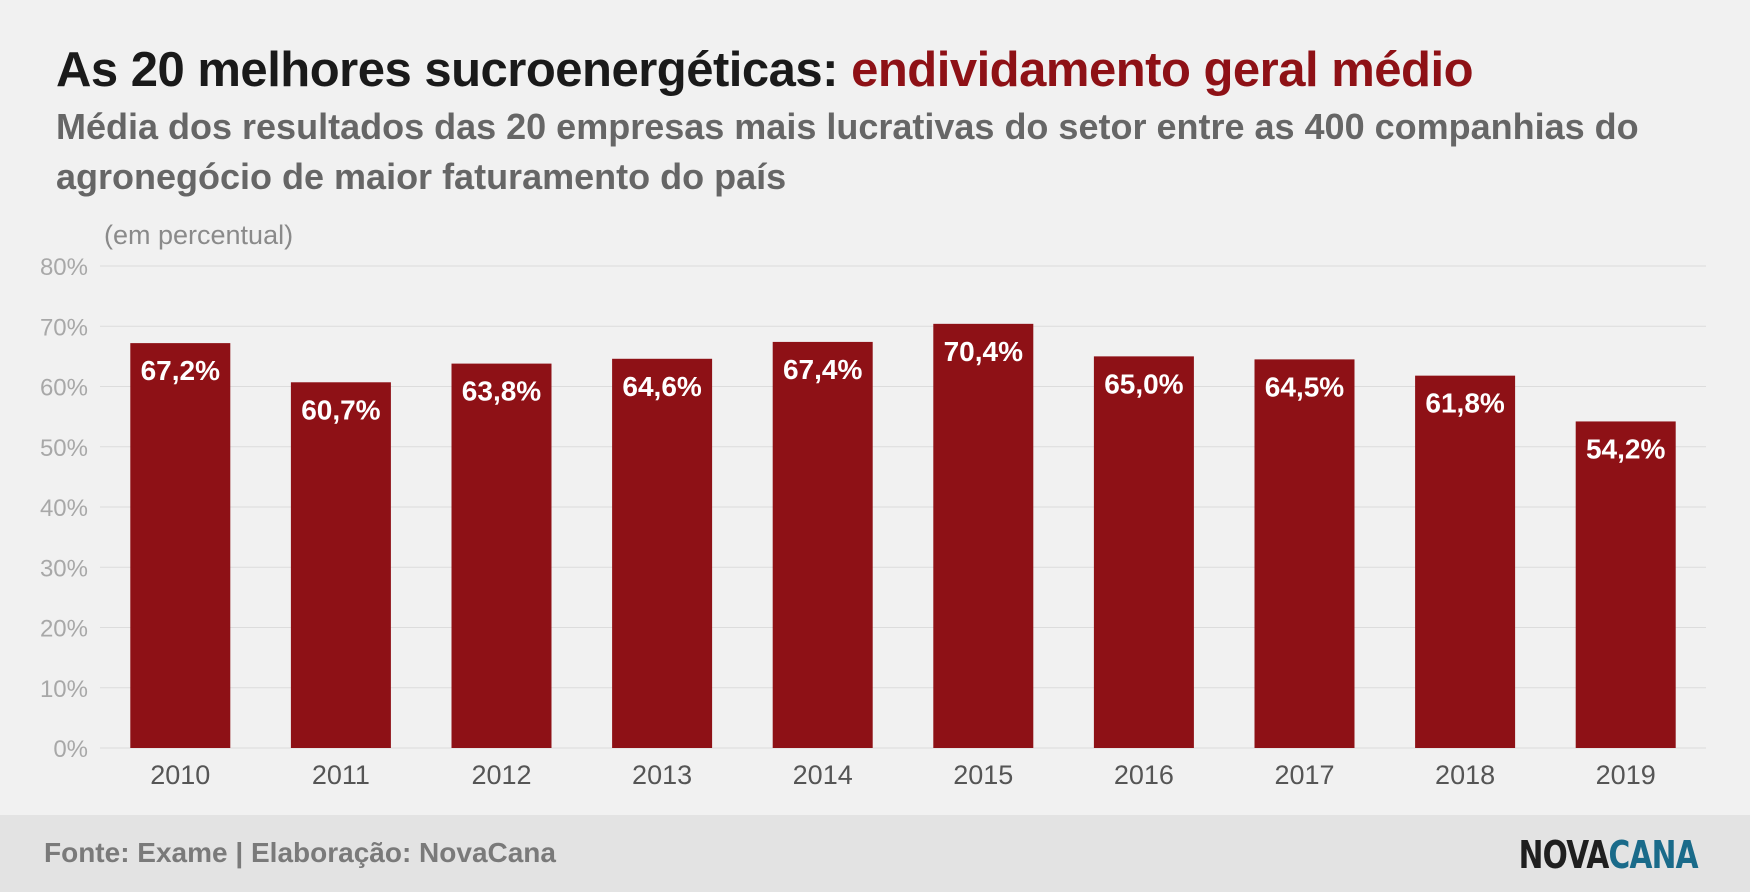 This screenshot has width=1750, height=892. What do you see at coordinates (1653, 855) in the screenshot?
I see `logo-part-cana: CANA` at bounding box center [1653, 855].